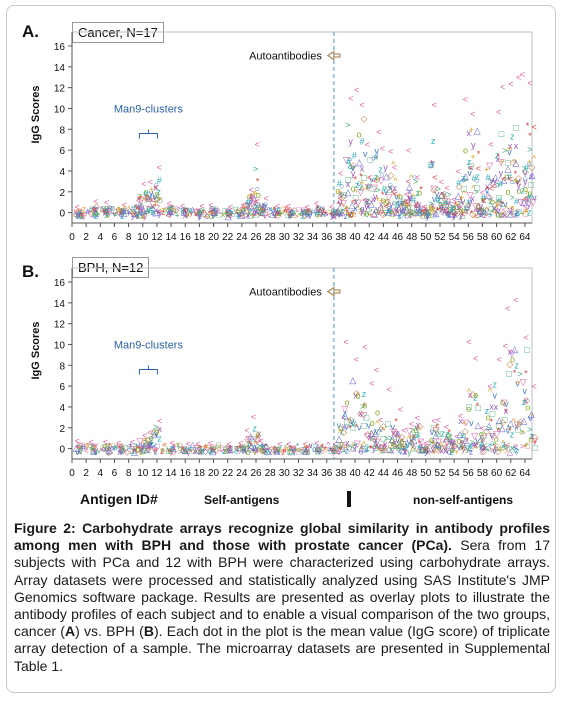 The width and height of the screenshot is (564, 701). What do you see at coordinates (186, 473) in the screenshot?
I see `x-tick-label: 16` at bounding box center [186, 473].